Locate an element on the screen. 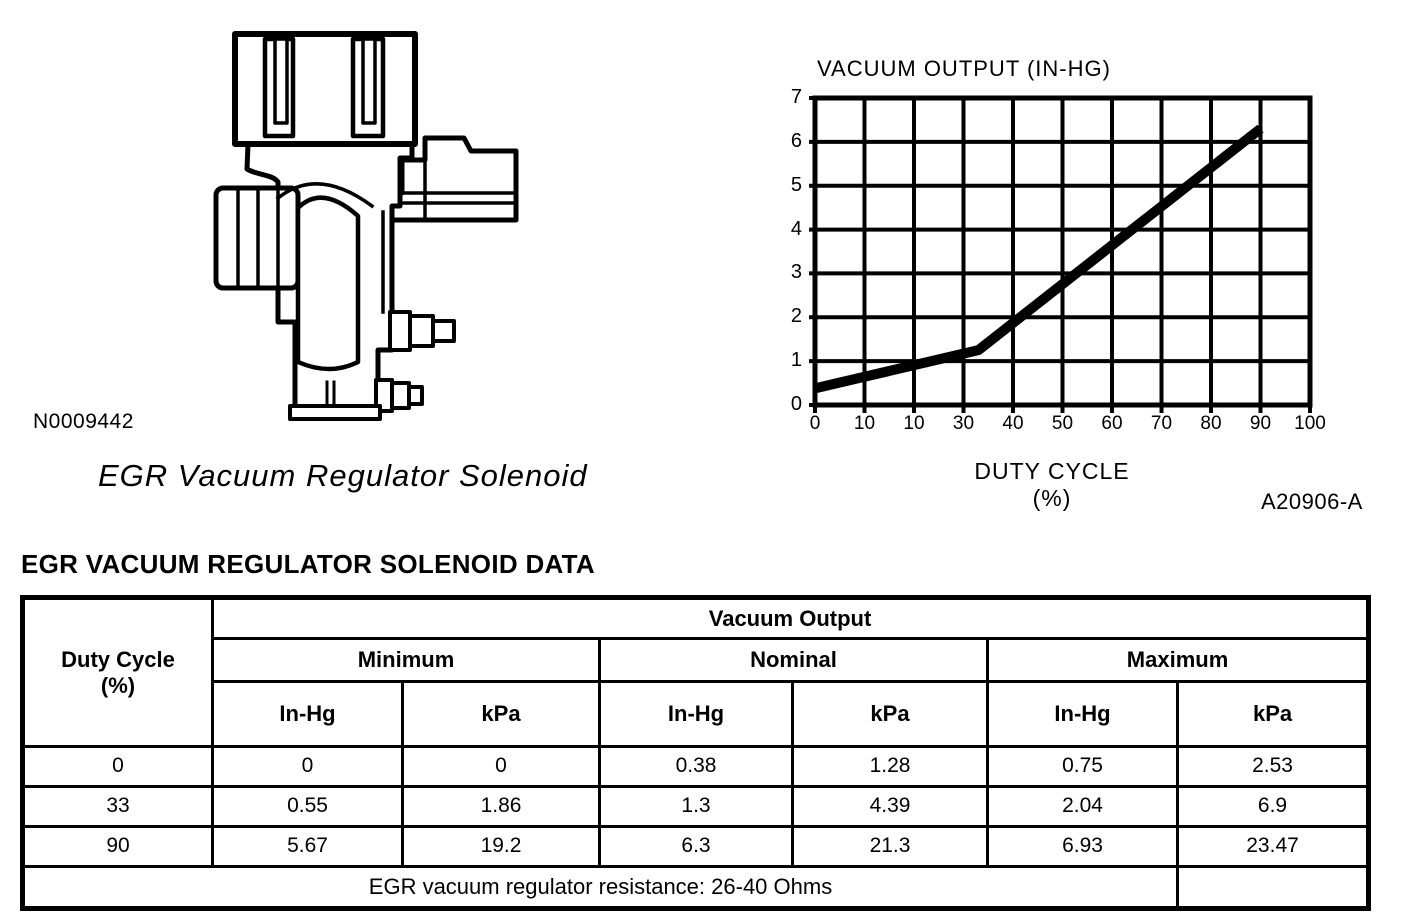 This screenshot has width=1408, height=920. cell-value: 23.47 is located at coordinates (1273, 846).